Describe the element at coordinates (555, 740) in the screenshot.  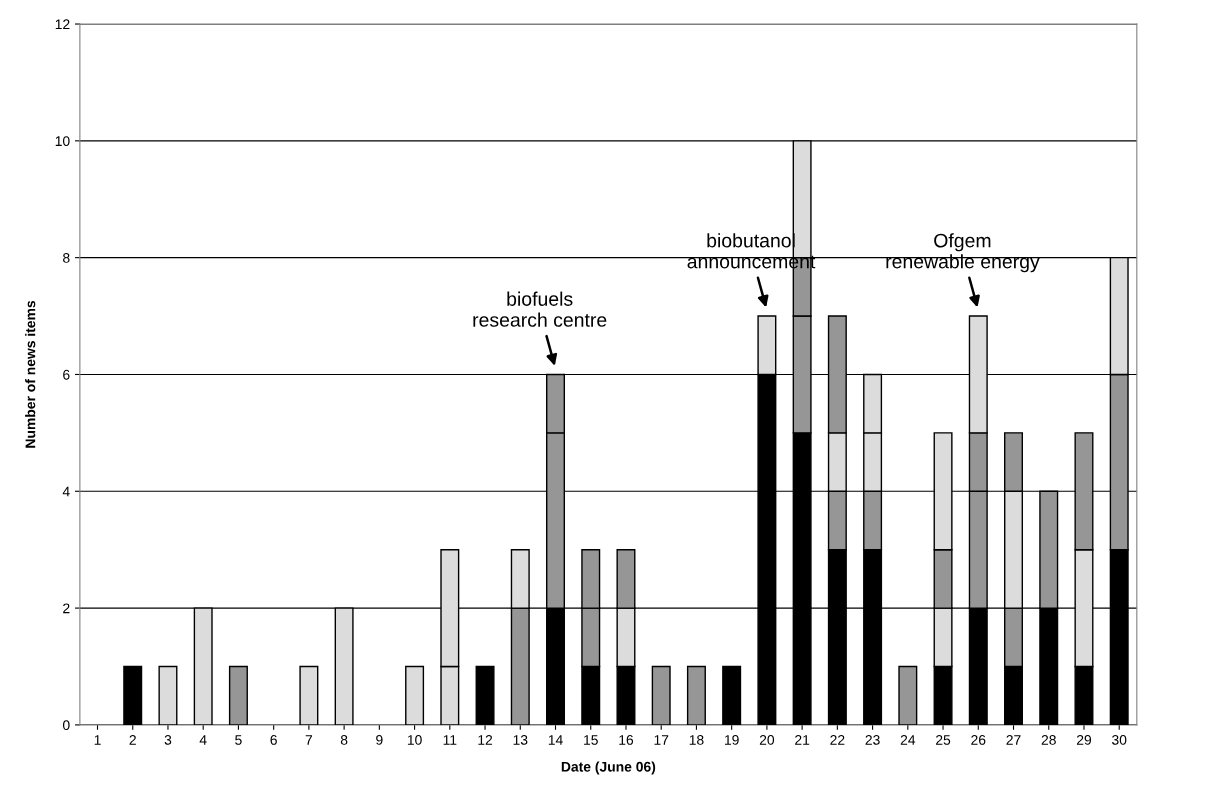
I see `x-tick-label: 14` at that location.